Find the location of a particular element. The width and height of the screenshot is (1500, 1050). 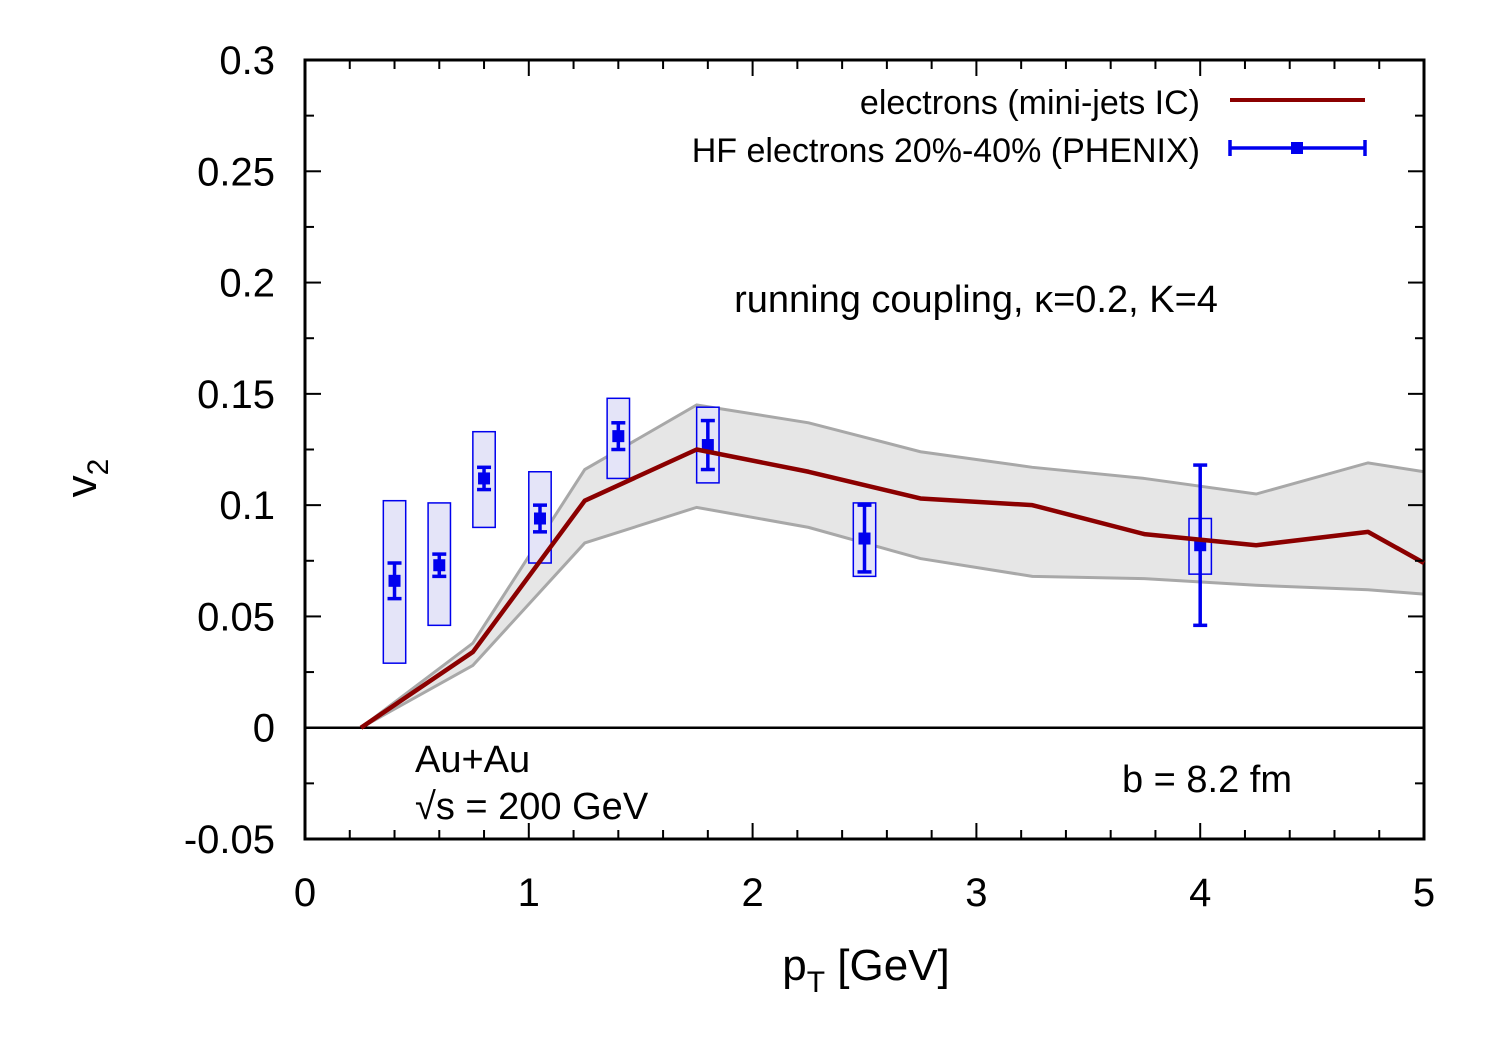

y-tick-label: -0.05 is located at coordinates (229, 840).